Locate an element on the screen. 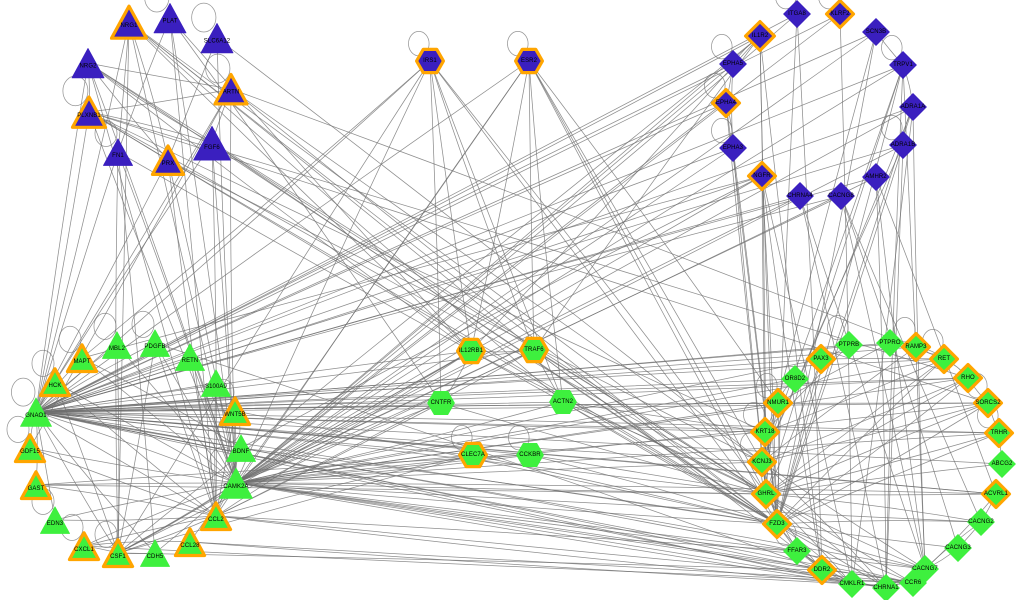 The image size is (1027, 600). graph-node-ghrl: GHRL is located at coordinates (766, 494).